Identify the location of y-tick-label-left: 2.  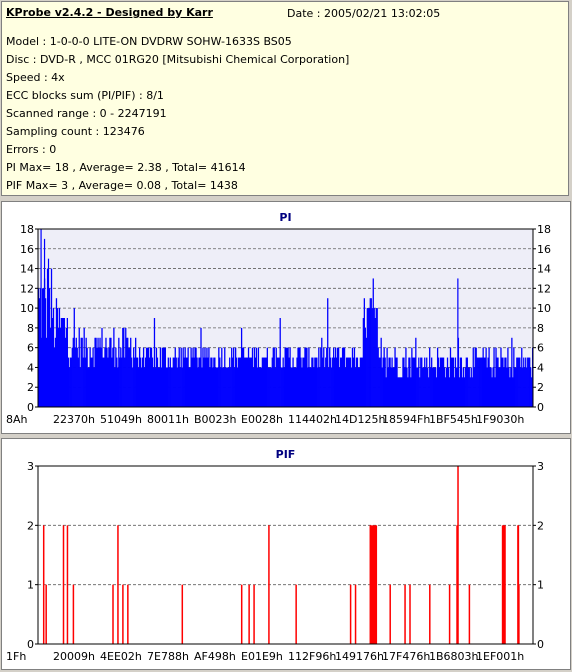
(30, 387).